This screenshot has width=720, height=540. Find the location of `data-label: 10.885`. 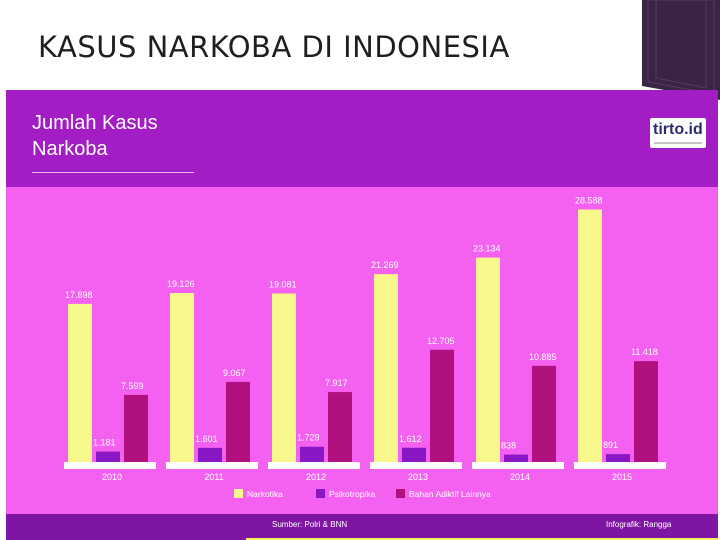

data-label: 10.885 is located at coordinates (543, 357).